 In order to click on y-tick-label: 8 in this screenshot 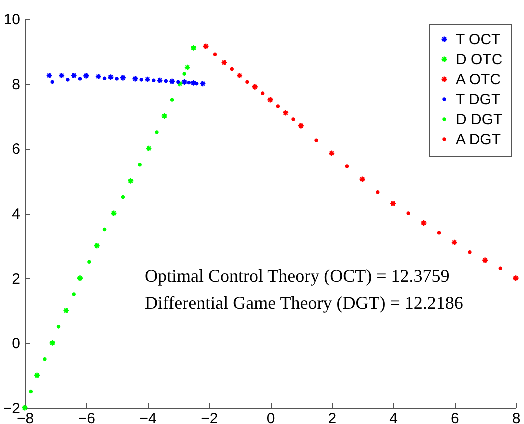, I will do `click(16, 85)`.